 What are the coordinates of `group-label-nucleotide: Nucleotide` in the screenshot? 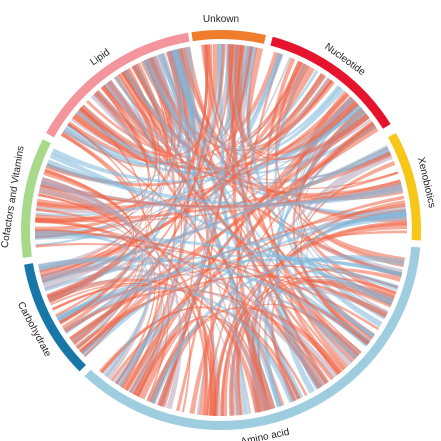 It's located at (344, 59).